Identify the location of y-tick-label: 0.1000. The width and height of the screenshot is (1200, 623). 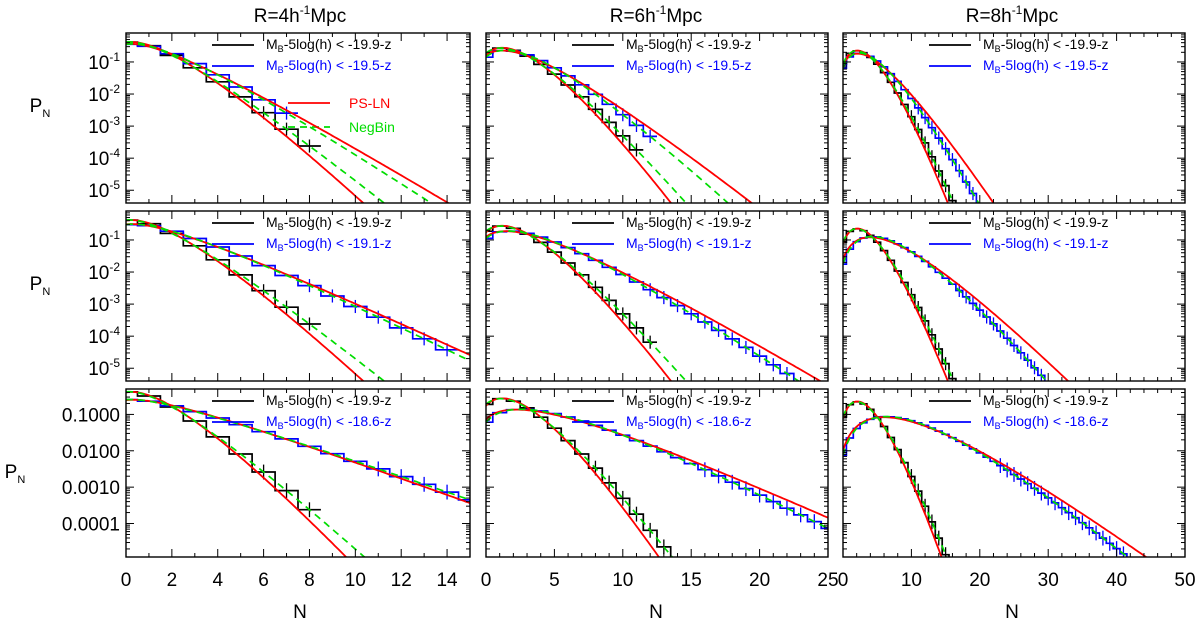
(91, 415).